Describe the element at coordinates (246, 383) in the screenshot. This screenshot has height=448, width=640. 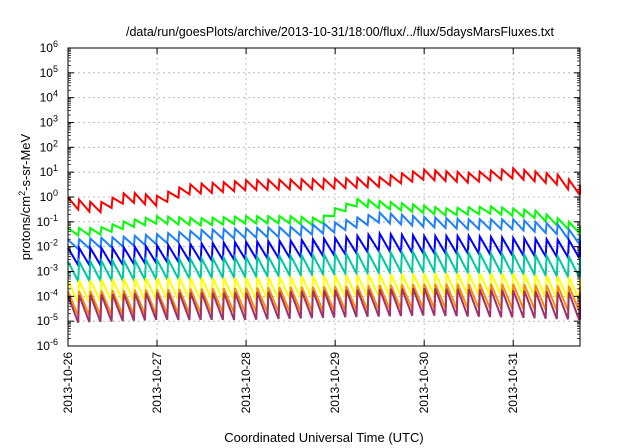
I see `x-tick-label: 2013-10-28` at that location.